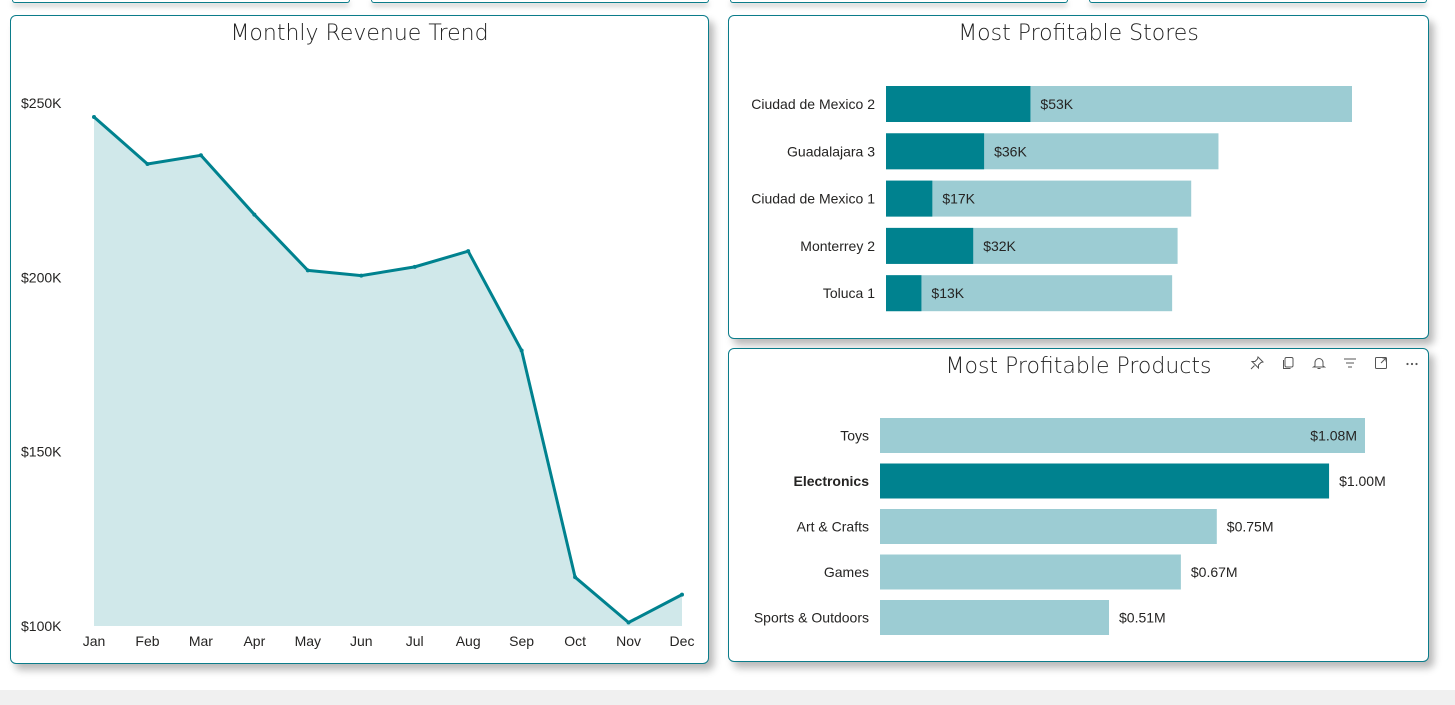  What do you see at coordinates (811, 618) in the screenshot?
I see `product-category-label: Sports & Outdoors` at bounding box center [811, 618].